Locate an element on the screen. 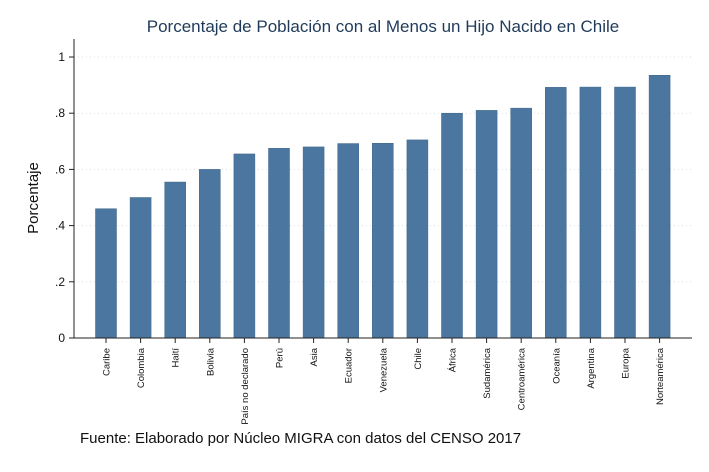  x-tick-label: Haití is located at coordinates (176, 358).